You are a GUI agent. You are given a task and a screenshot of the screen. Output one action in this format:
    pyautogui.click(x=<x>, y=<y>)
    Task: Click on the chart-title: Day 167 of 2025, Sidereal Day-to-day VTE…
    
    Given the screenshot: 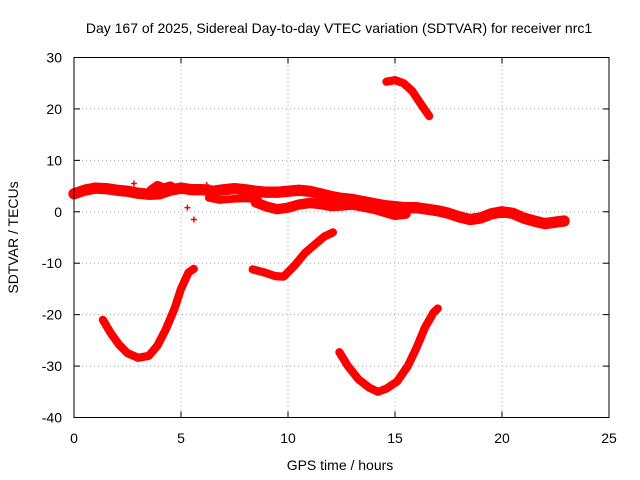 What is the action you would take?
    pyautogui.click(x=339, y=28)
    